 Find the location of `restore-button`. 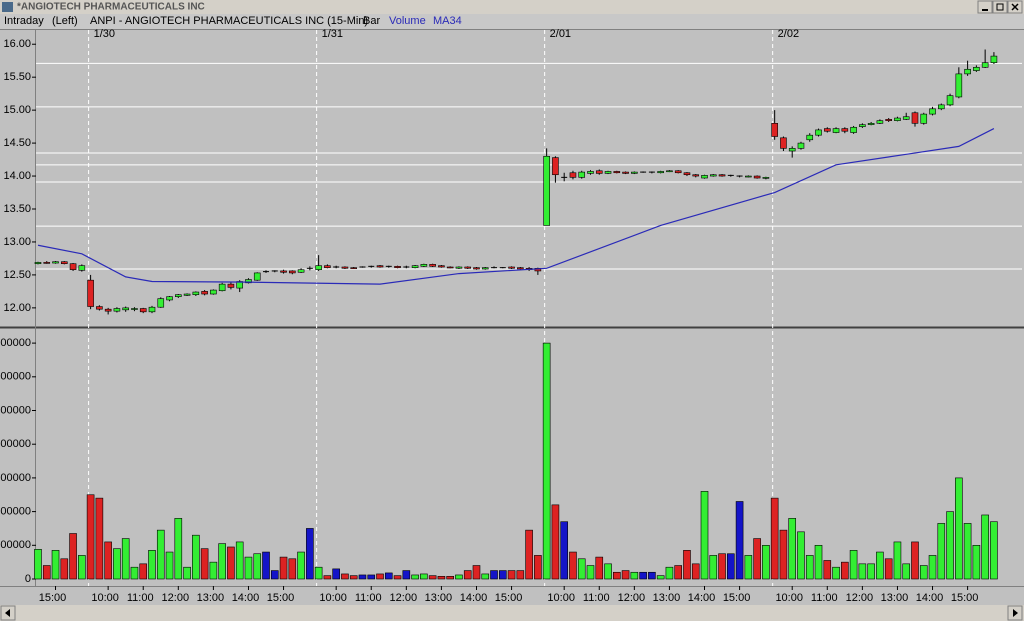

restore-button is located at coordinates (1000, 7).